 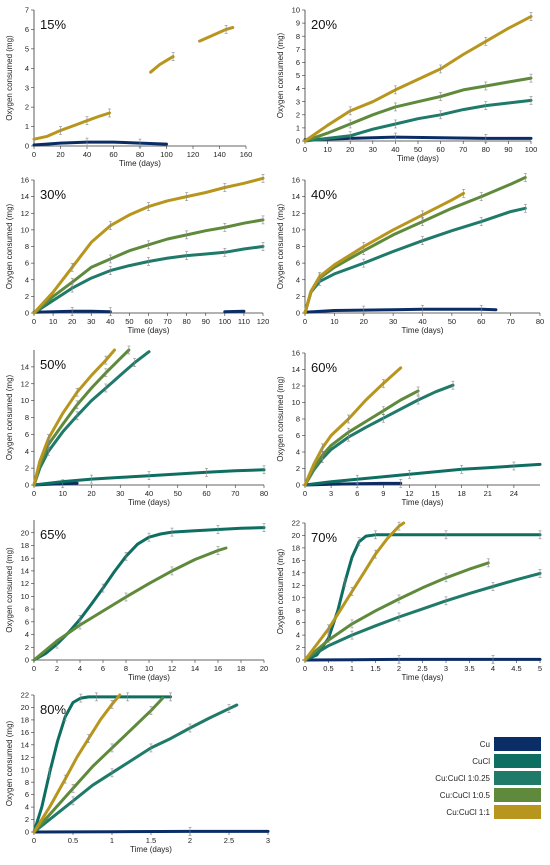 I want to click on x-tick-label: 3, so click(x=446, y=668).